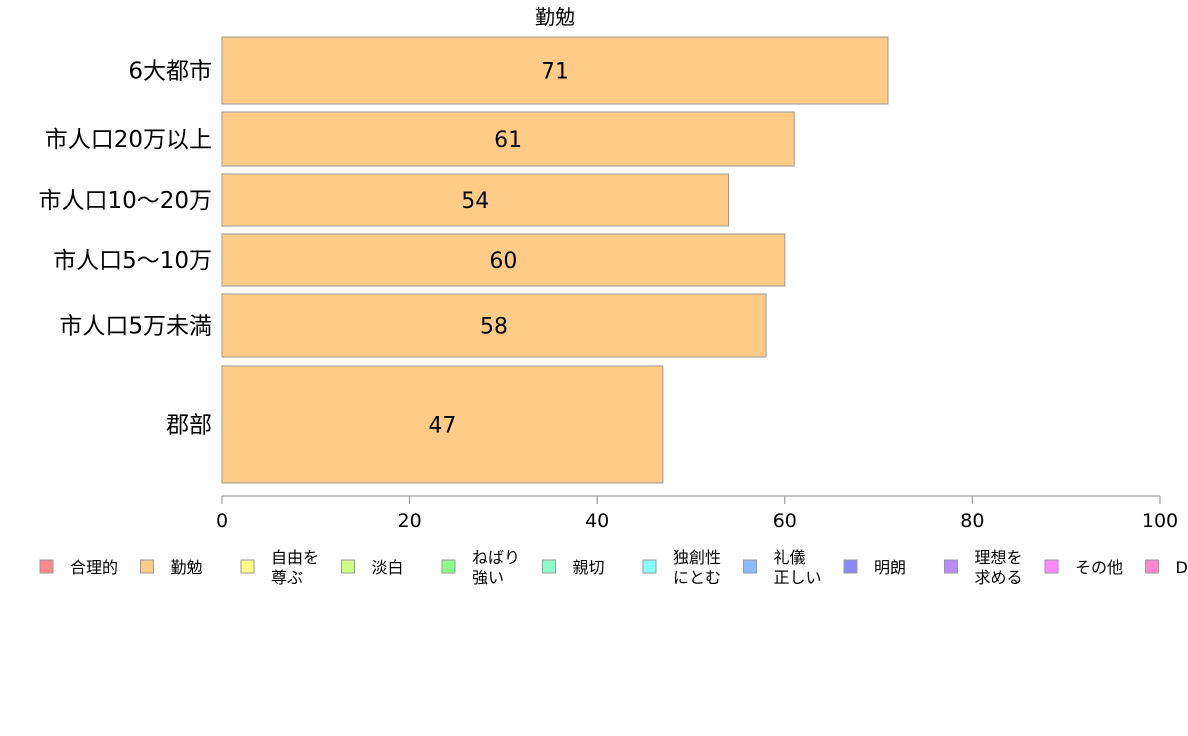 The height and width of the screenshot is (736, 1188). I want to click on category-label-5: 郡部, so click(189, 426).